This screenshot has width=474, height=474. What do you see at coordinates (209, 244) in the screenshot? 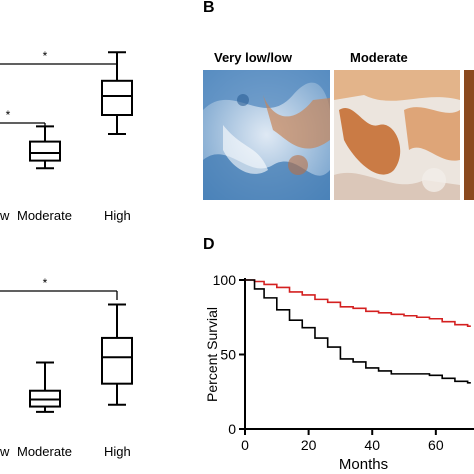
I see `panel-label-d: D` at bounding box center [209, 244].